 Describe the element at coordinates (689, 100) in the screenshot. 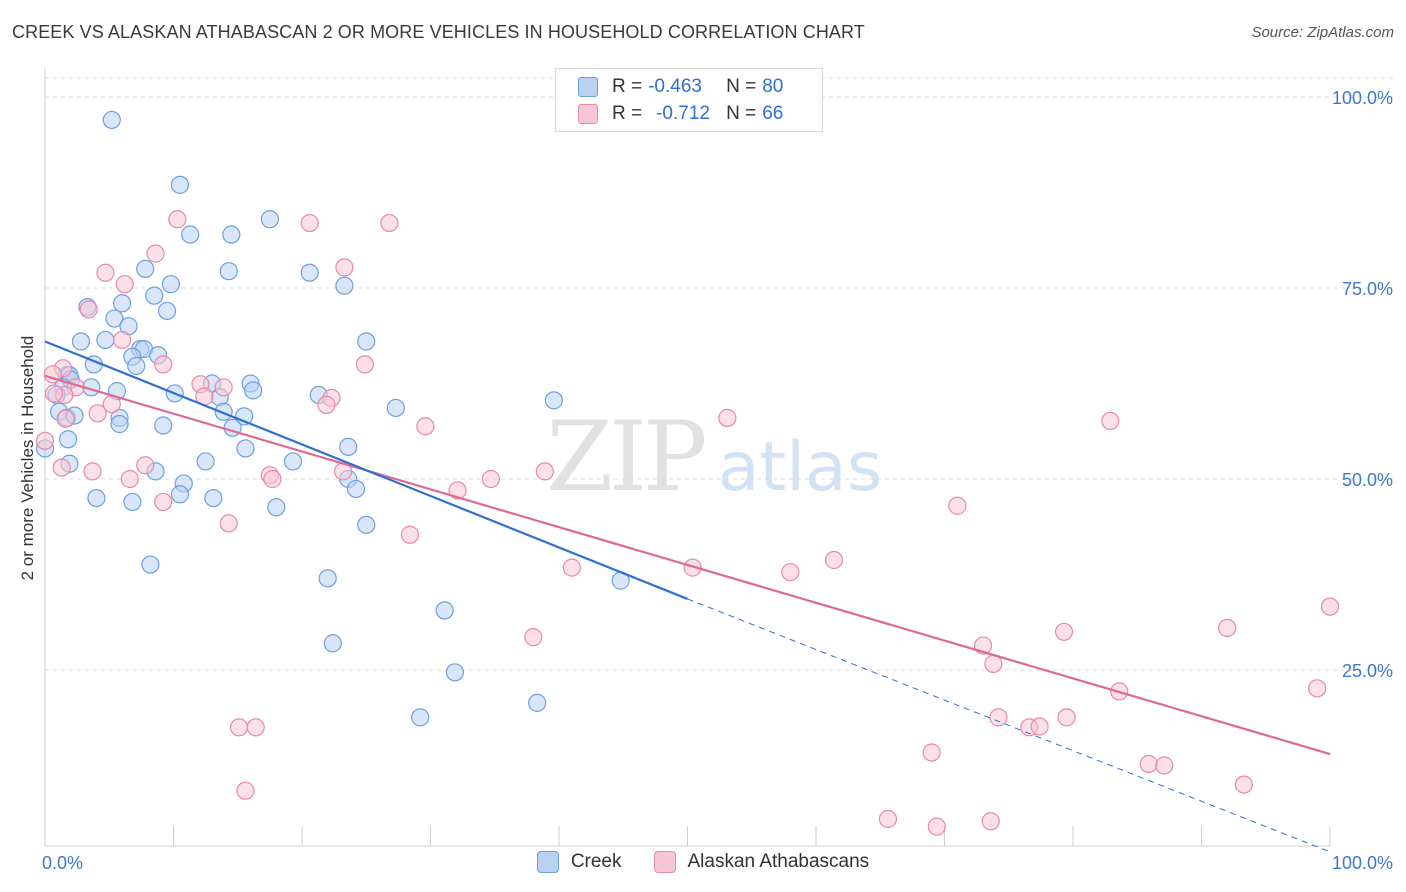

I see `stats-legend: R = -0.463 N = 80 R = -0.712 N = 66` at that location.